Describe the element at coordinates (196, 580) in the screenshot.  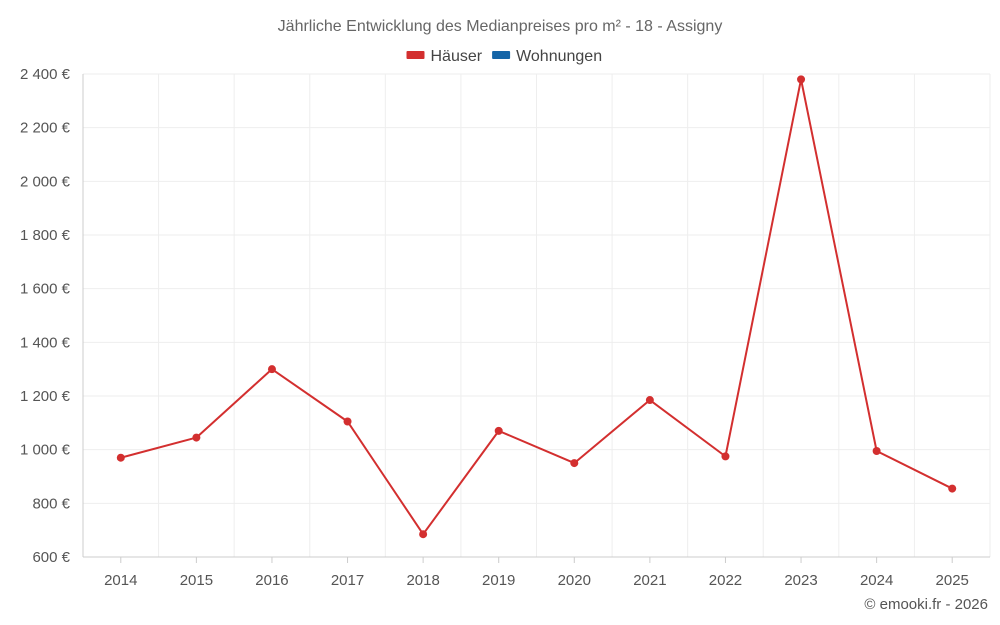
I see `x-tick-label: 2015` at that location.